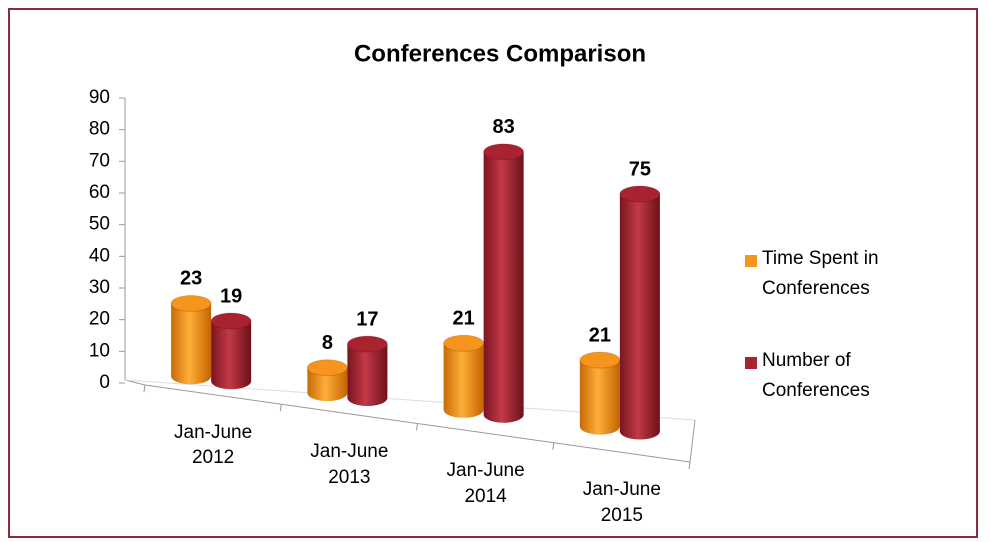 The width and height of the screenshot is (990, 542). I want to click on y-tick-label: 40, so click(99, 255).